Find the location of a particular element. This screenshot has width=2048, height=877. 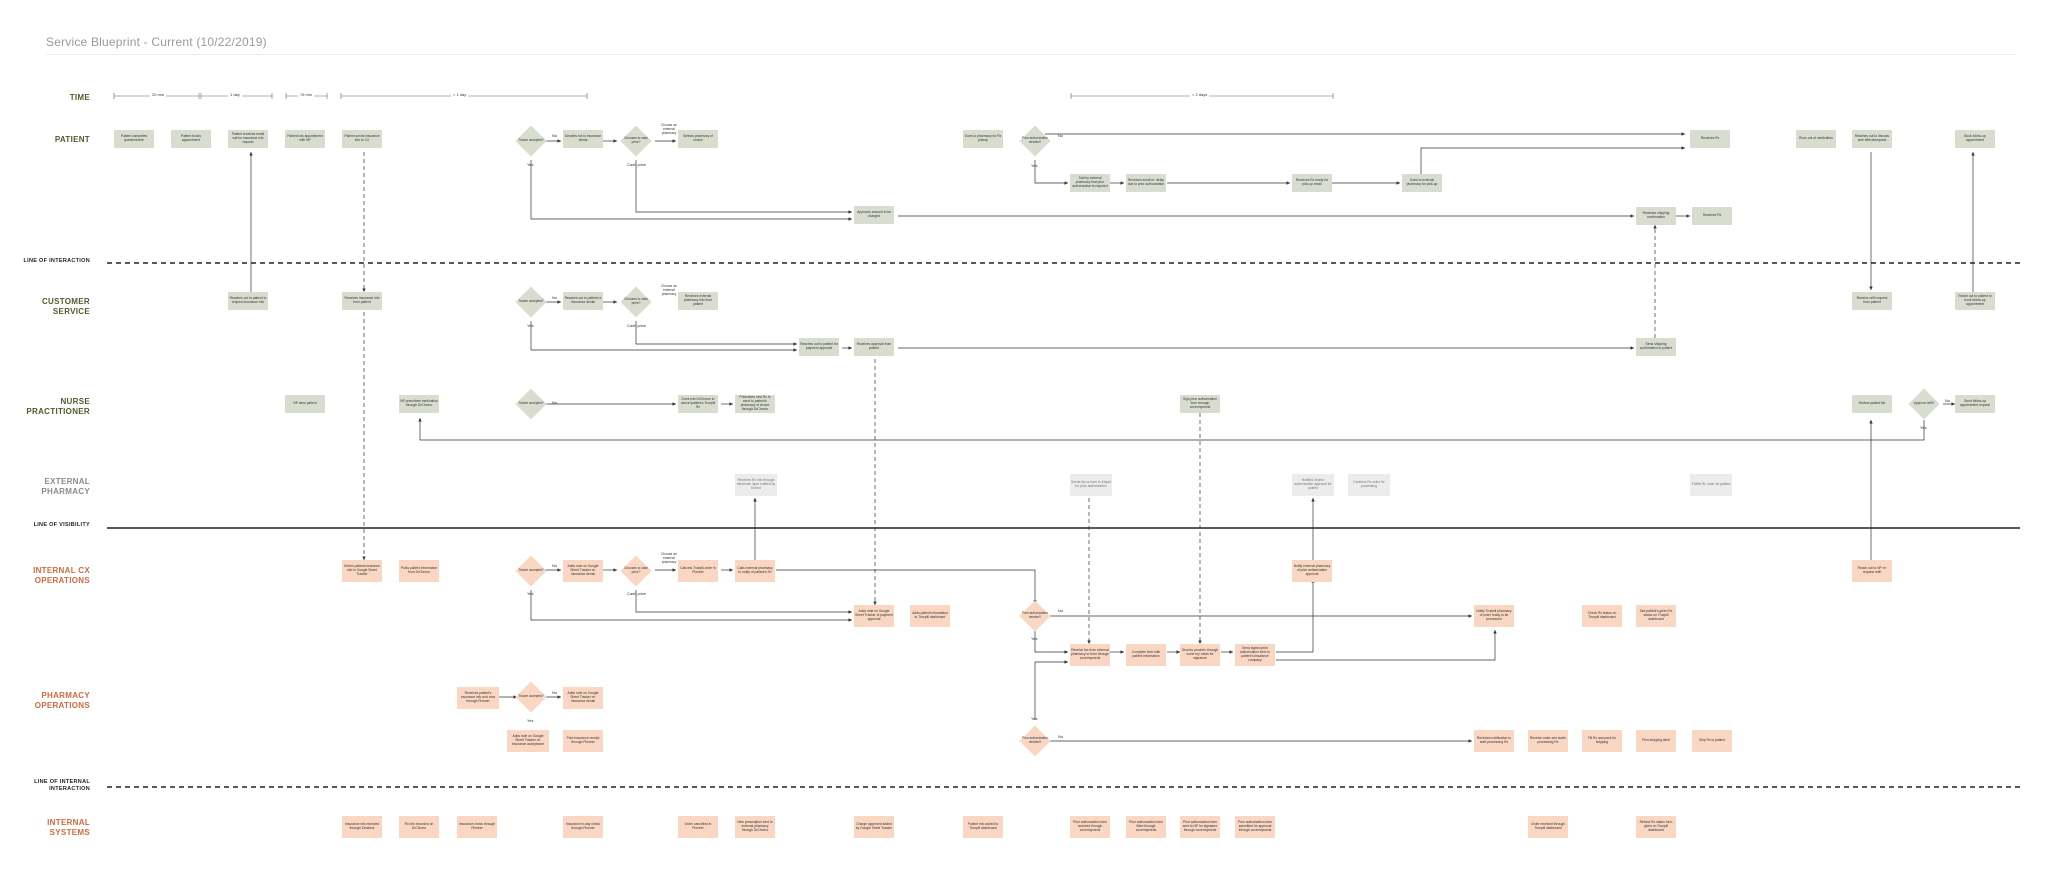

patient-goes-external-pickup: Goes to external pharmacy for pick-up is located at coordinates (1422, 183).